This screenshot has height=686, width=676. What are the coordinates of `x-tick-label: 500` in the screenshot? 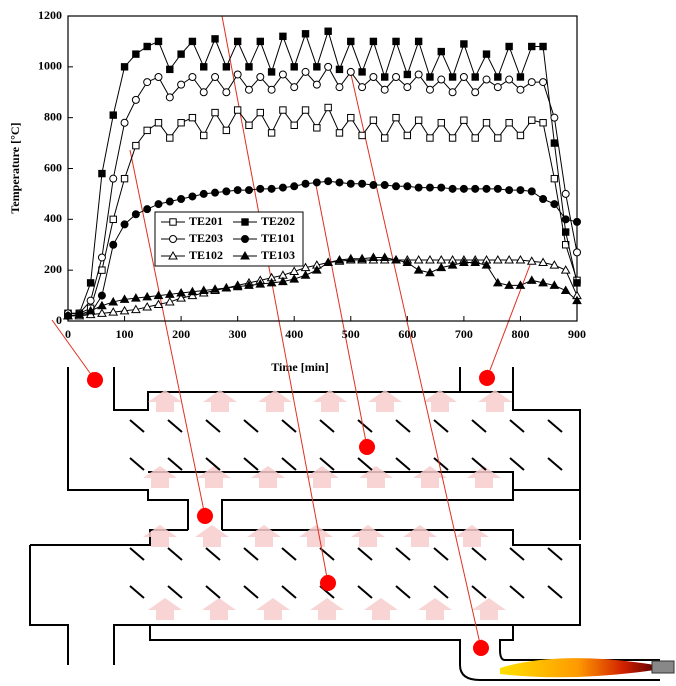 It's located at (351, 334).